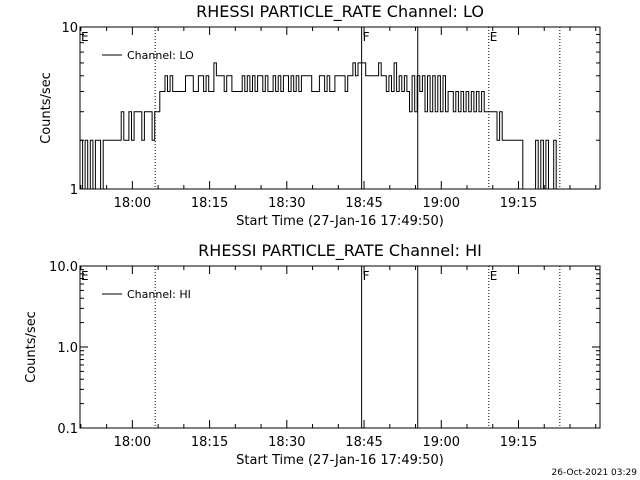  What do you see at coordinates (340, 251) in the screenshot?
I see `chart-title: RHESSI PARTICLE_RATE Channel: HI` at bounding box center [340, 251].